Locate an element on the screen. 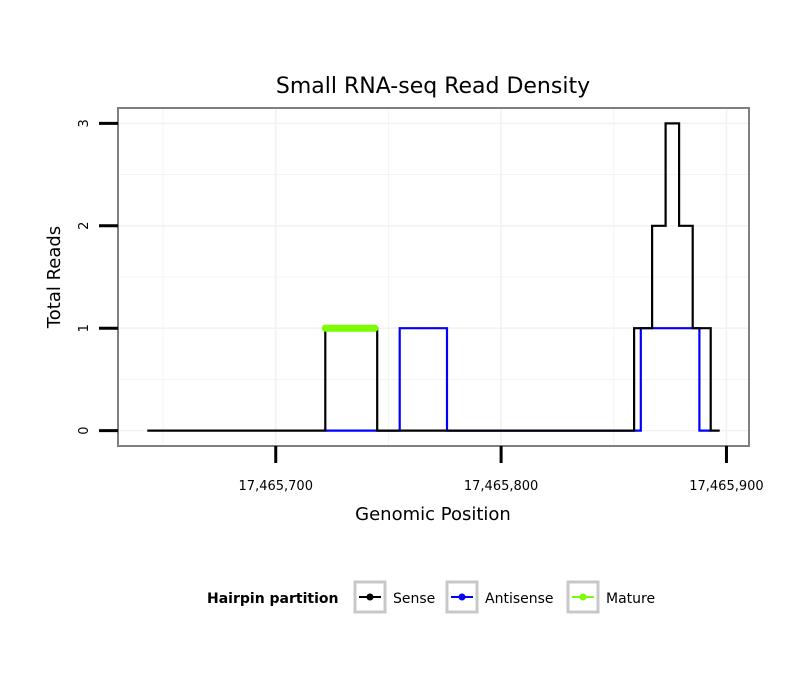 The width and height of the screenshot is (810, 690). x-tick-label: 17,465,700 is located at coordinates (276, 486).